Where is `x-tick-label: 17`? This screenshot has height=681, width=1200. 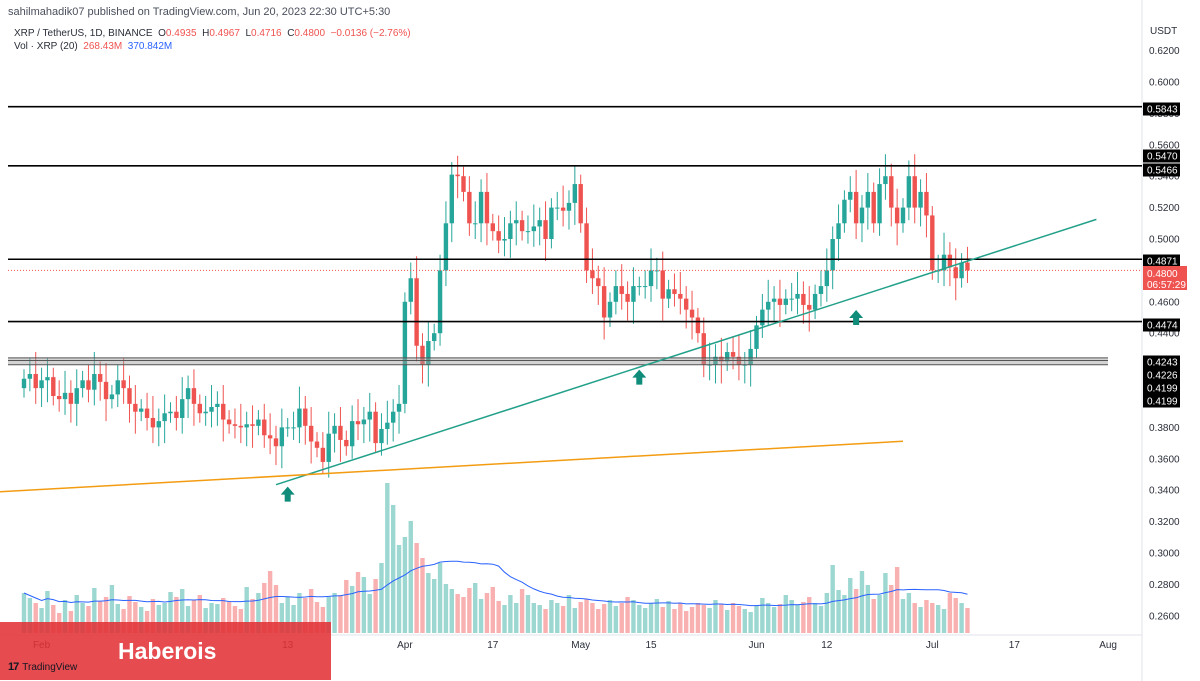
x-tick-label: 17 is located at coordinates (1015, 645).